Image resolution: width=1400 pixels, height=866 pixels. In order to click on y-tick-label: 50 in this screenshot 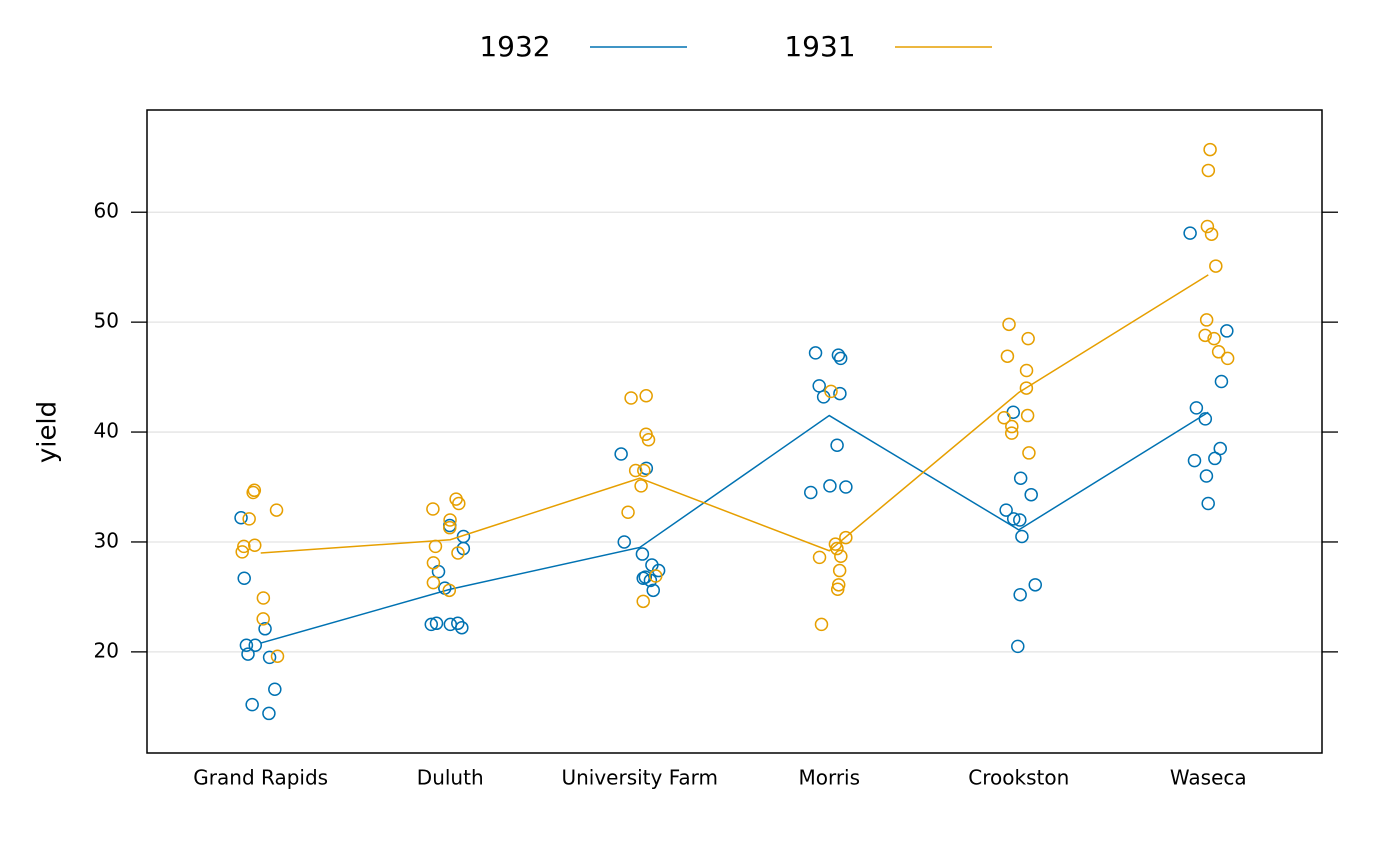, I will do `click(106, 321)`.